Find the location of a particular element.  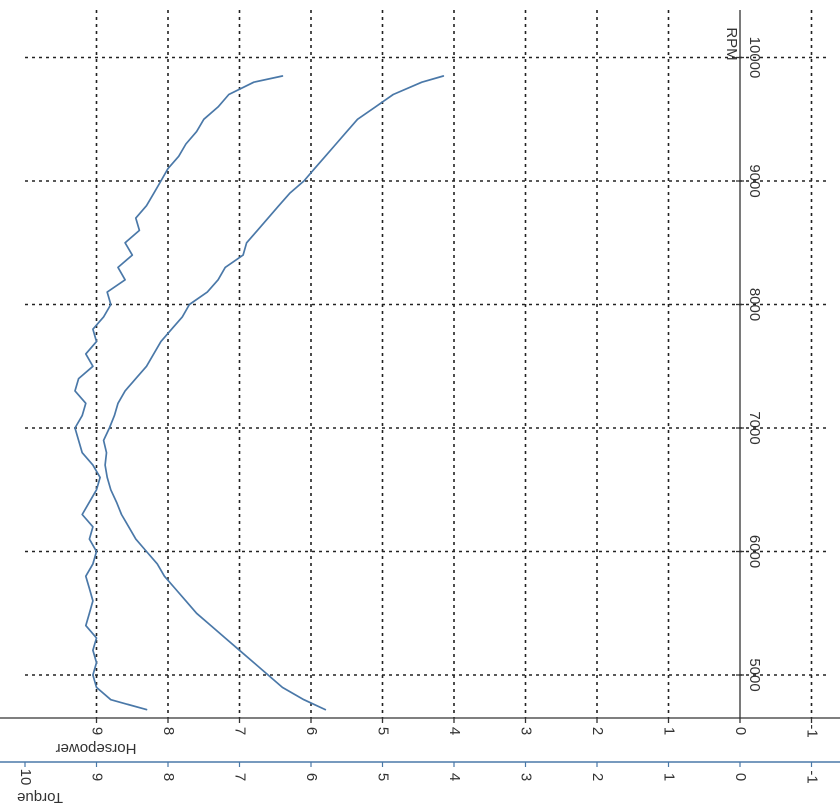

torque-tick-label-9: 9 is located at coordinates (97, 777).